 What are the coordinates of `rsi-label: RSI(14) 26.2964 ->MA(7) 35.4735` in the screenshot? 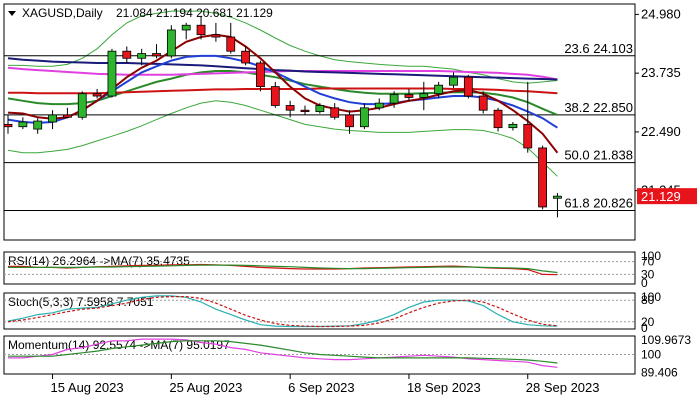 It's located at (99, 261).